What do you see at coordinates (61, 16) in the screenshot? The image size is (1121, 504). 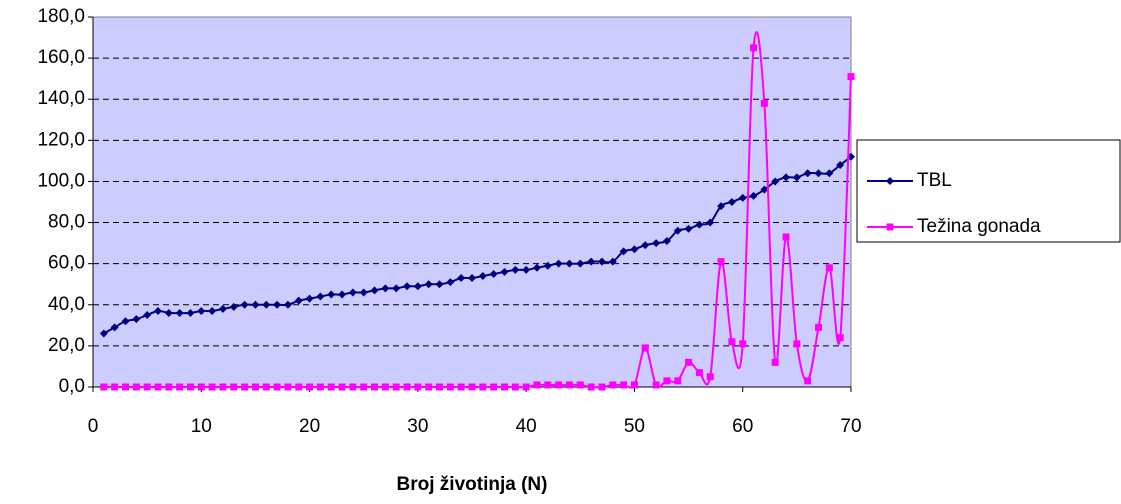 I see `y-tick-label: 180,0` at bounding box center [61, 16].